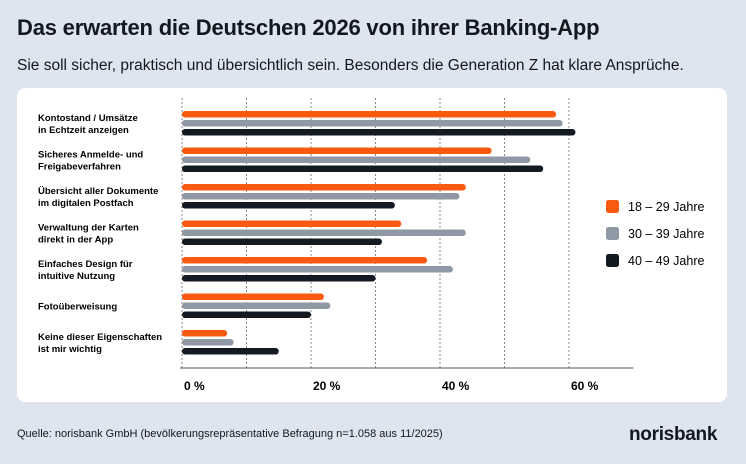  What do you see at coordinates (75, 239) in the screenshot?
I see `category-label: direkt in der App` at bounding box center [75, 239].